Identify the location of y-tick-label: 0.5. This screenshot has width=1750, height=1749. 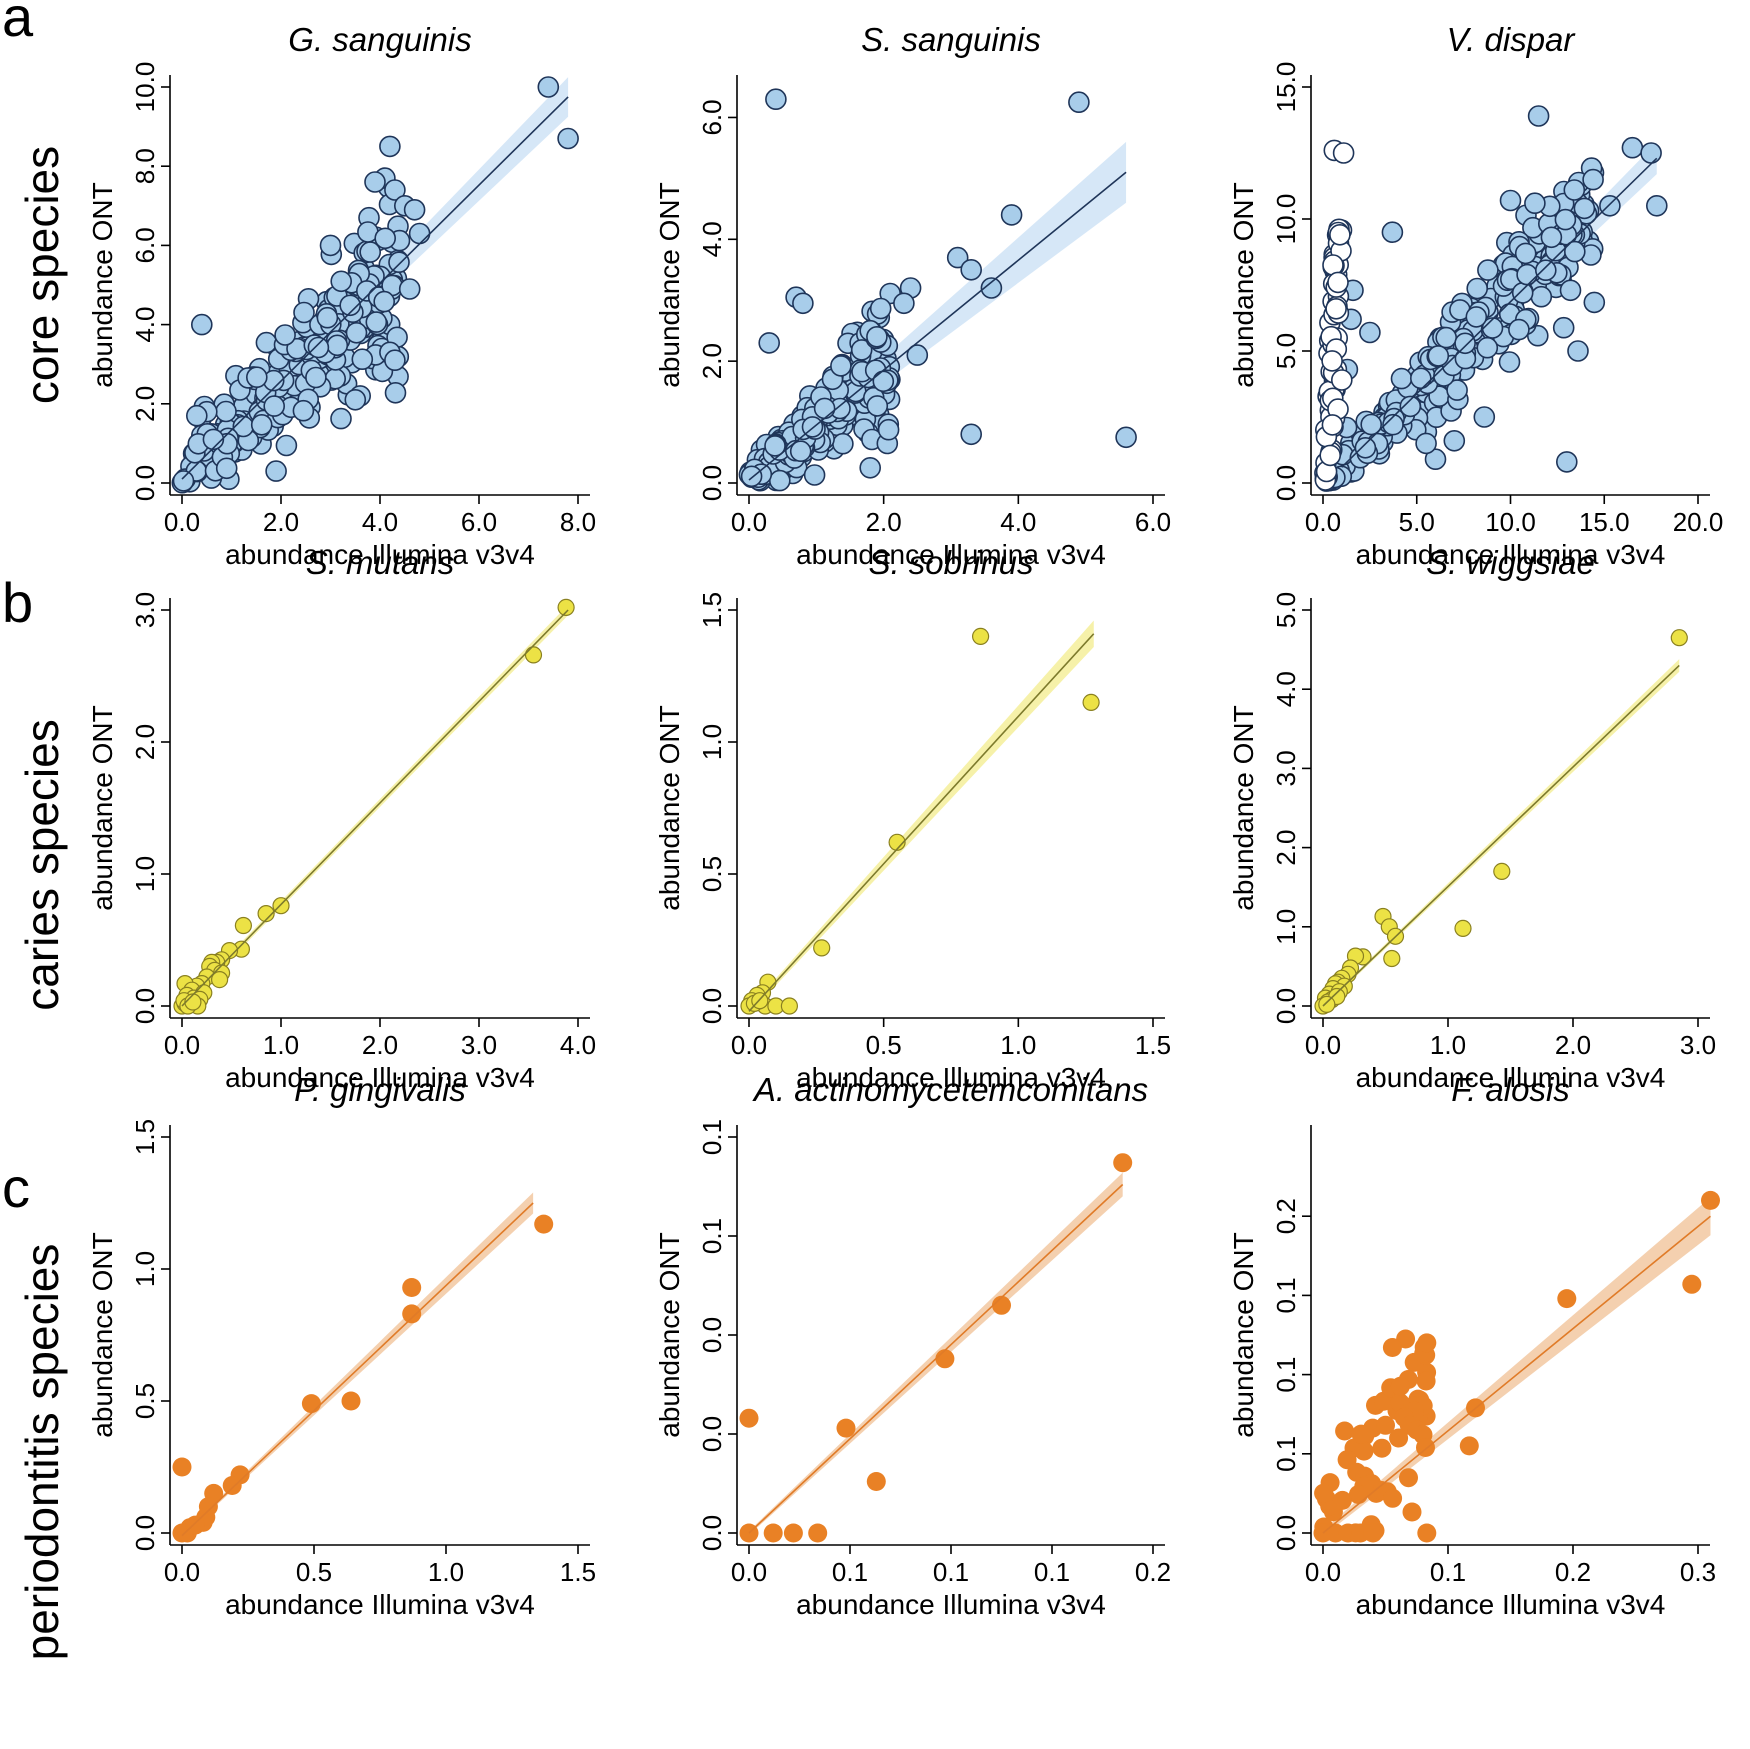
(712, 874).